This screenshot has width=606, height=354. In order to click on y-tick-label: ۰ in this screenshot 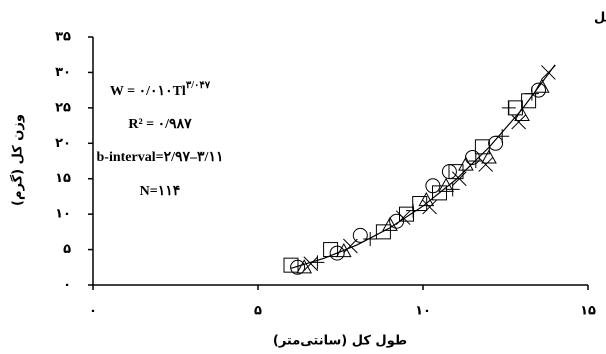, I will do `click(67, 285)`.